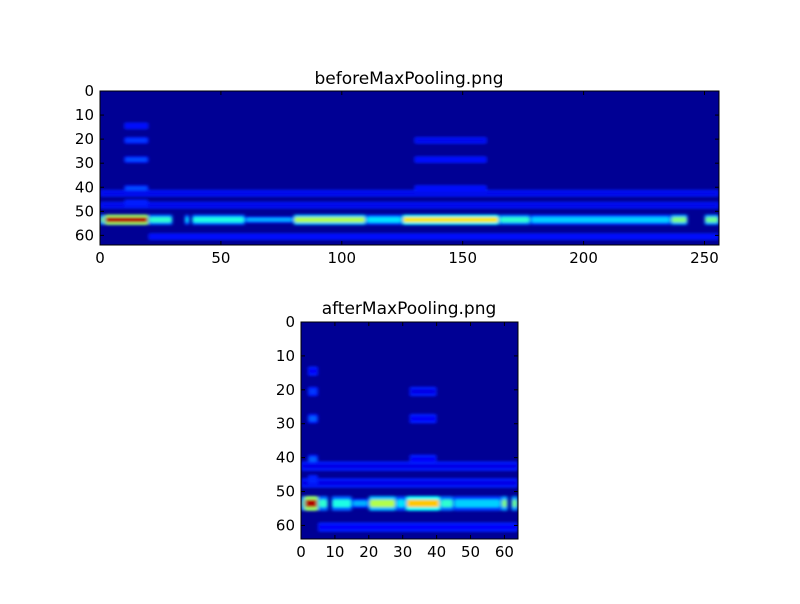 The height and width of the screenshot is (604, 800). I want to click on x-tick-label: 20, so click(368, 552).